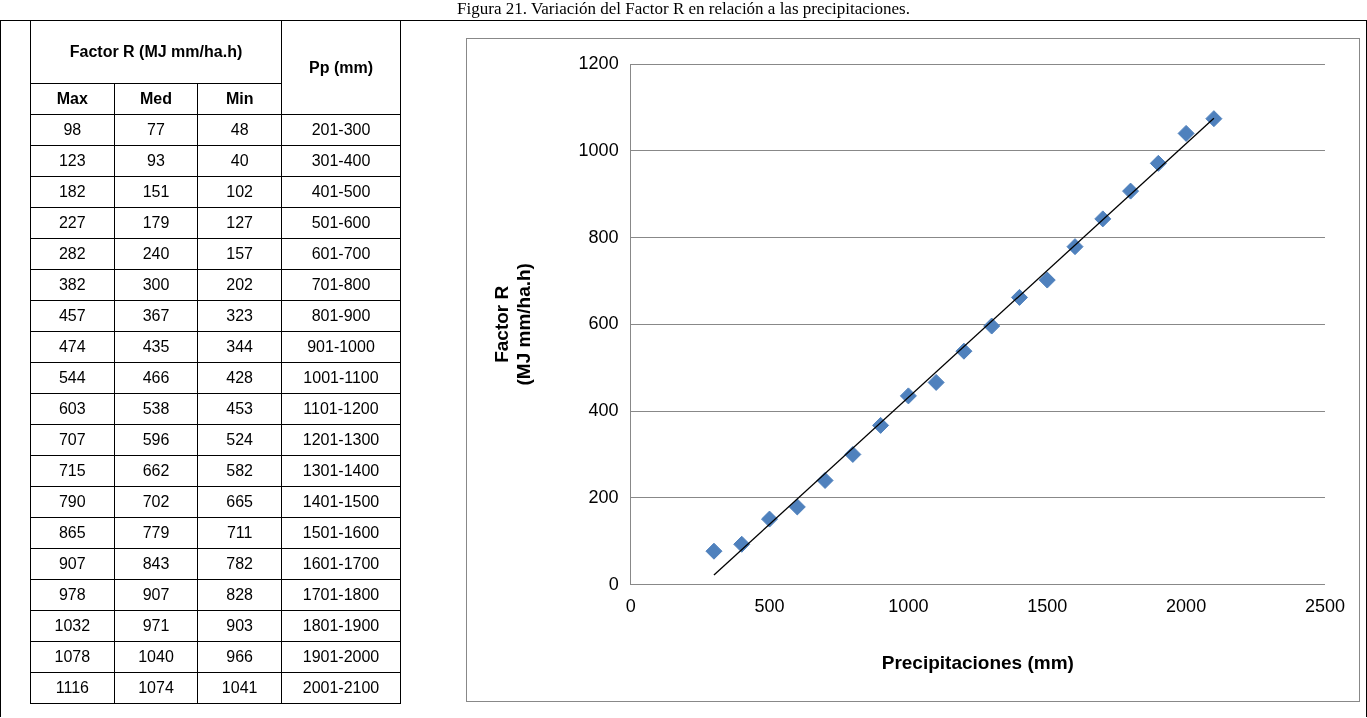 The width and height of the screenshot is (1367, 718). I want to click on y-tick-label: 600, so click(603, 323).